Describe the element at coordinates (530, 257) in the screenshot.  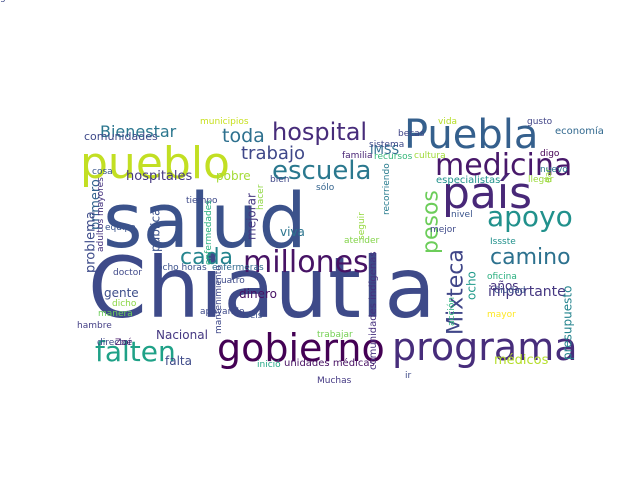
I see `word-camino: camino` at that location.